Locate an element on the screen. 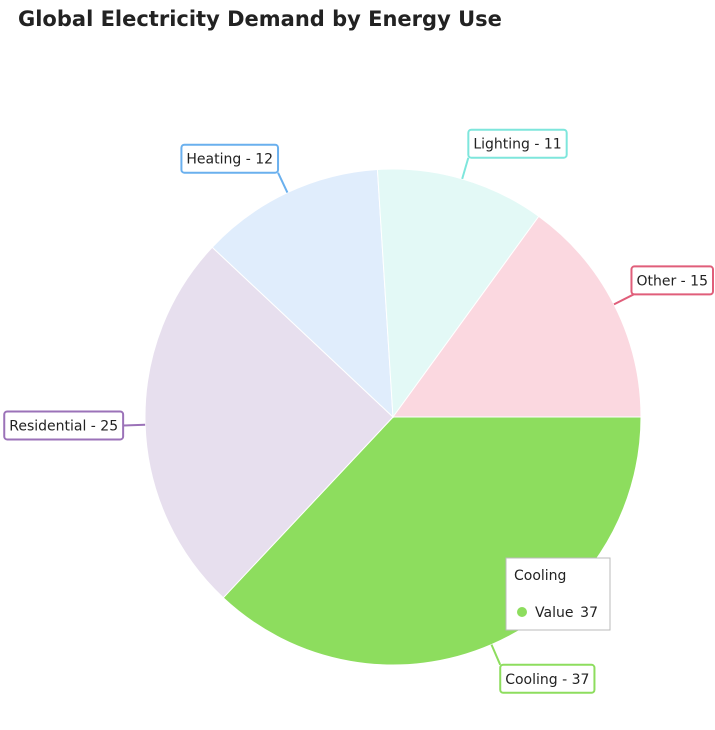  data-label: Cooling - 37 is located at coordinates (547, 680).